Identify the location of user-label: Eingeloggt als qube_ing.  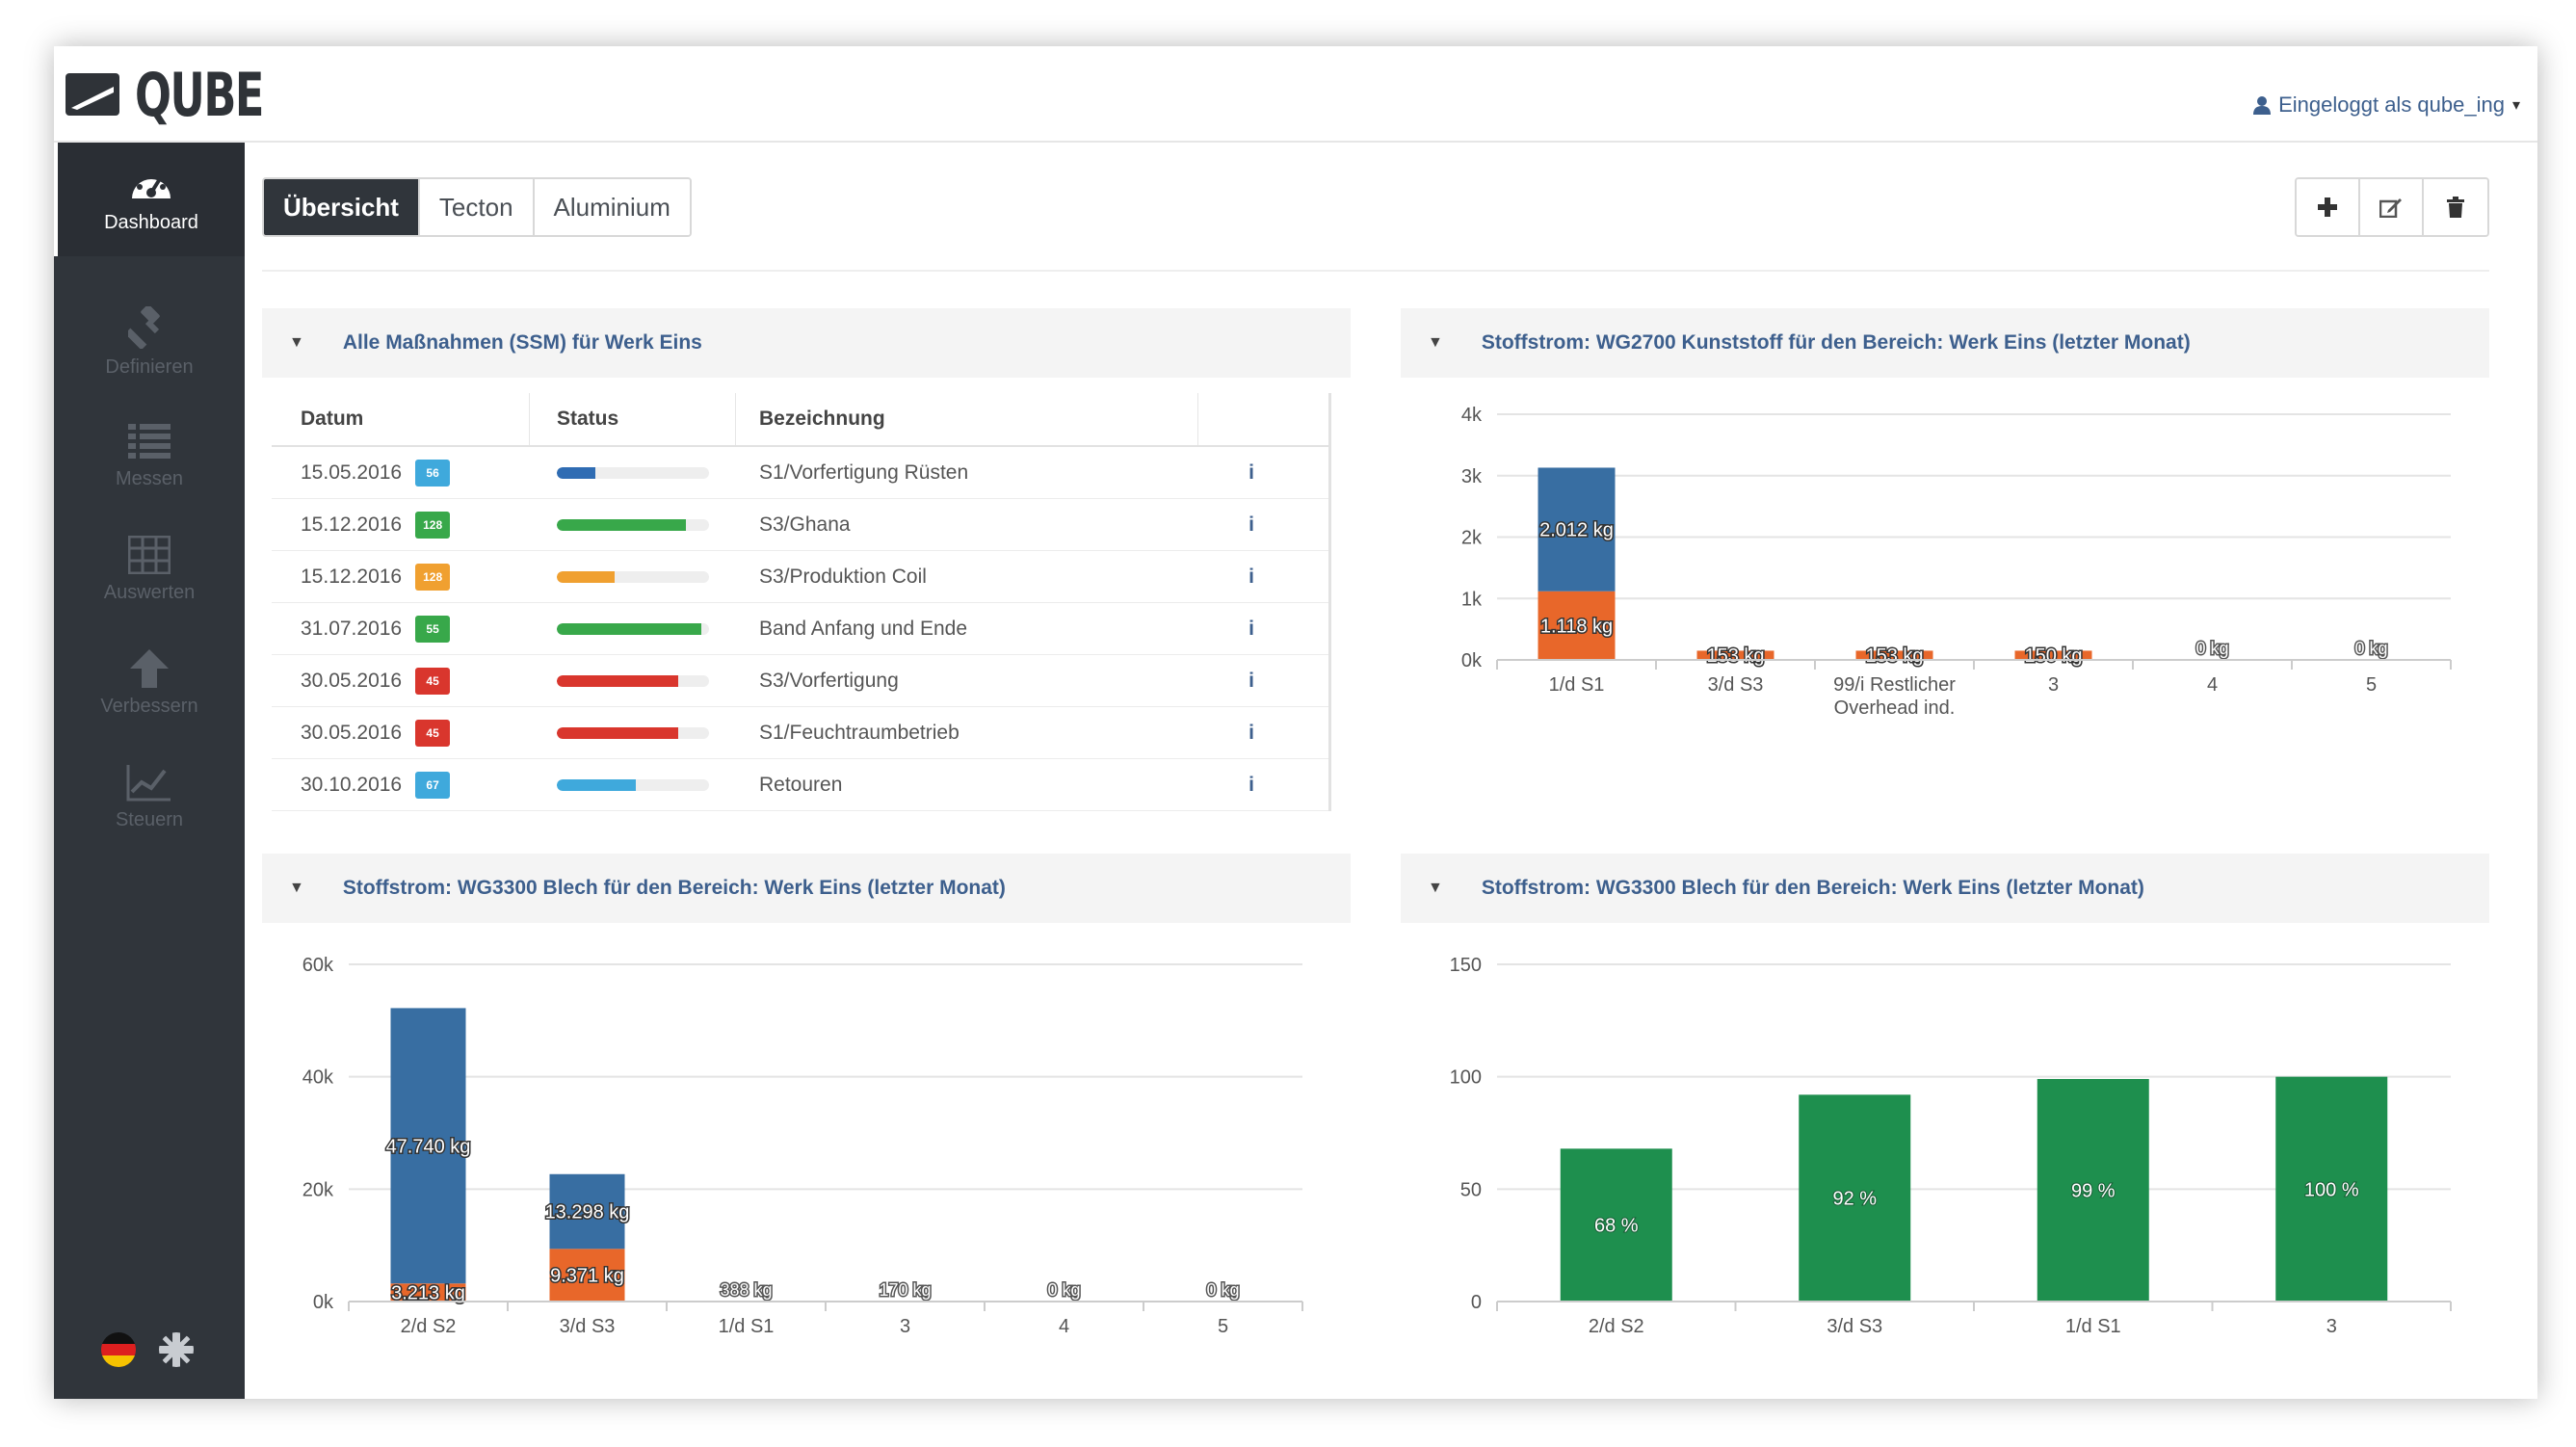
(2391, 104).